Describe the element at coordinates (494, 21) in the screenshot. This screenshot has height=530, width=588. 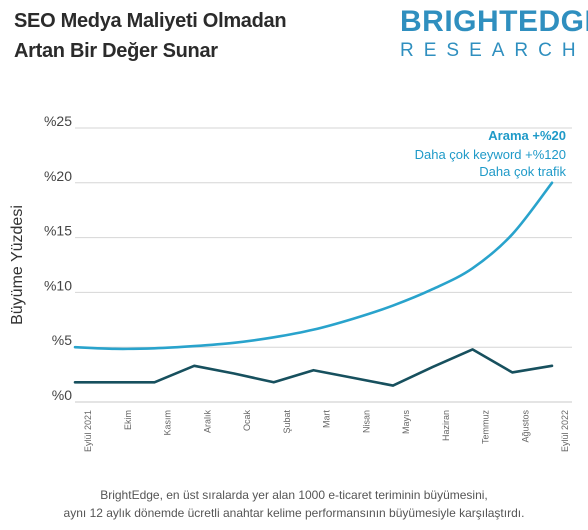
I see `brand-name: BRIGHTEDGE` at that location.